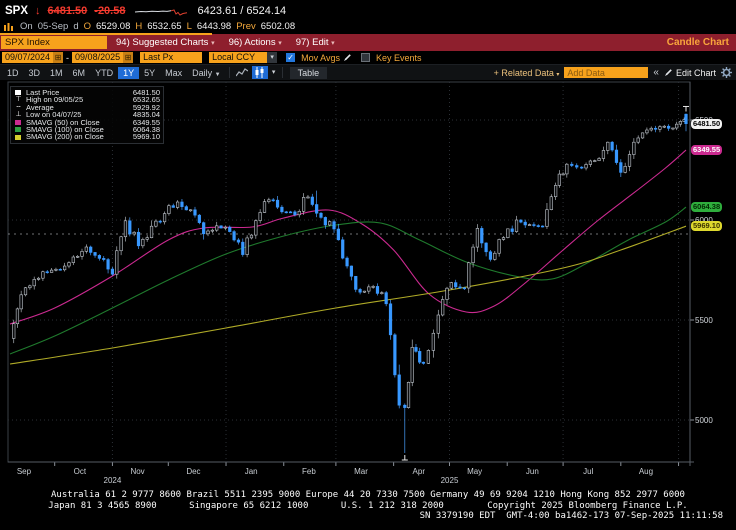  Describe the element at coordinates (398, 57) in the screenshot. I see `key-events-label: Key Events` at that location.